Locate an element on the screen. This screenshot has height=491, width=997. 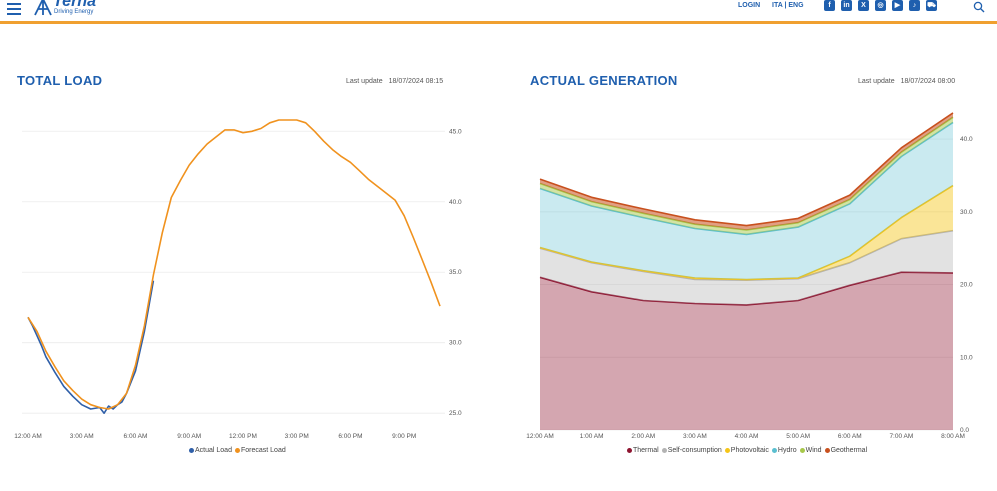
login-link: LOGIN is located at coordinates (749, 5).